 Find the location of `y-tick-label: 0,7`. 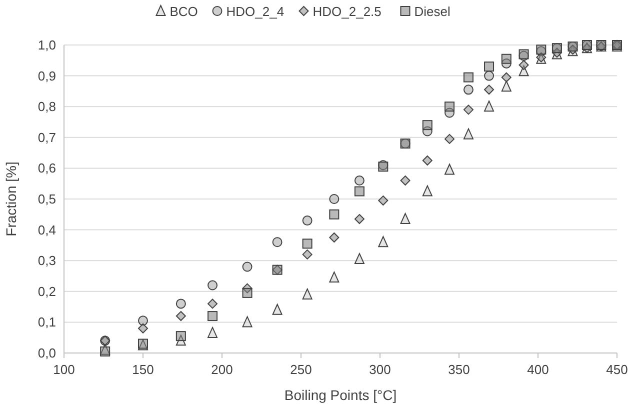

y-tick-label: 0,7 is located at coordinates (47, 137).